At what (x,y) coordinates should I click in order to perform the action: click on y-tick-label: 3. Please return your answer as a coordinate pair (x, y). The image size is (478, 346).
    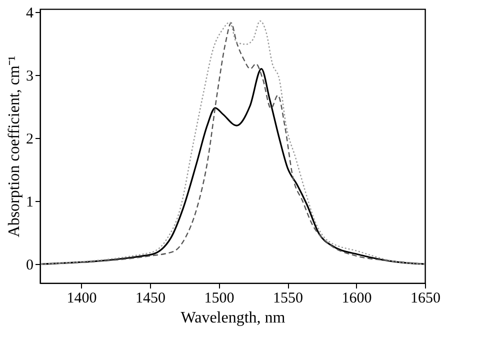
    Looking at the image, I should click on (30, 76).